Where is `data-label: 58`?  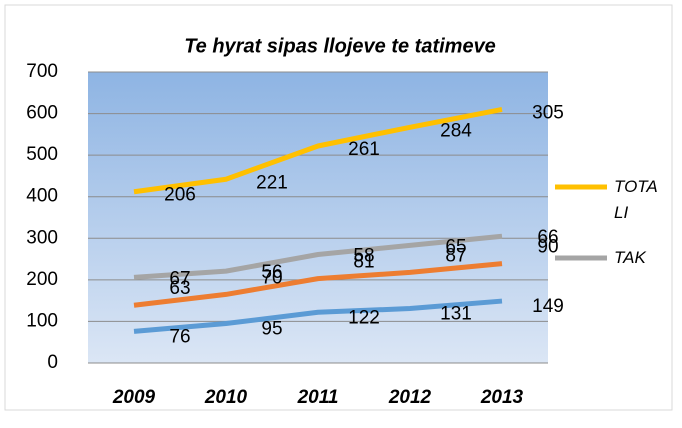 data-label: 58 is located at coordinates (363, 256).